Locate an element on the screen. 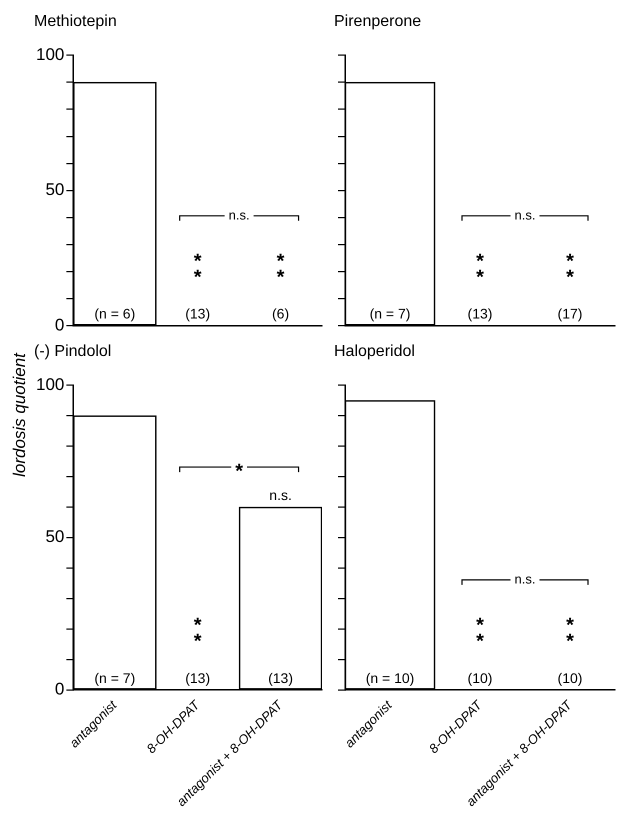 The height and width of the screenshot is (829, 635). annotation: (6) is located at coordinates (281, 314).